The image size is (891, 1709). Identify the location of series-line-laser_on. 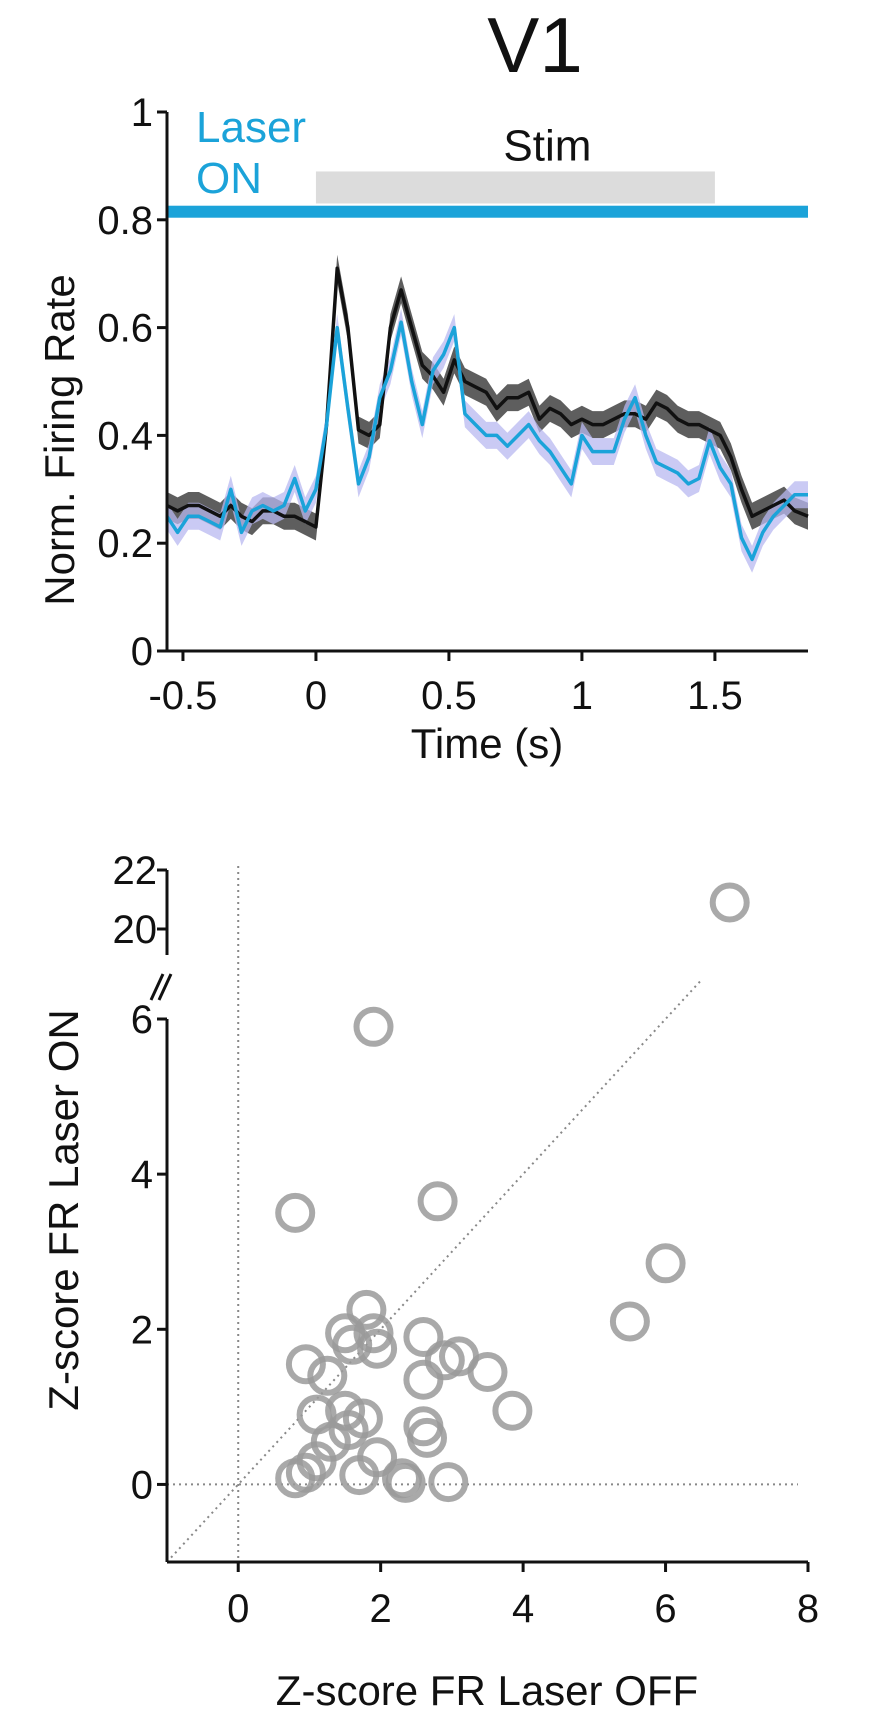
(486, 441).